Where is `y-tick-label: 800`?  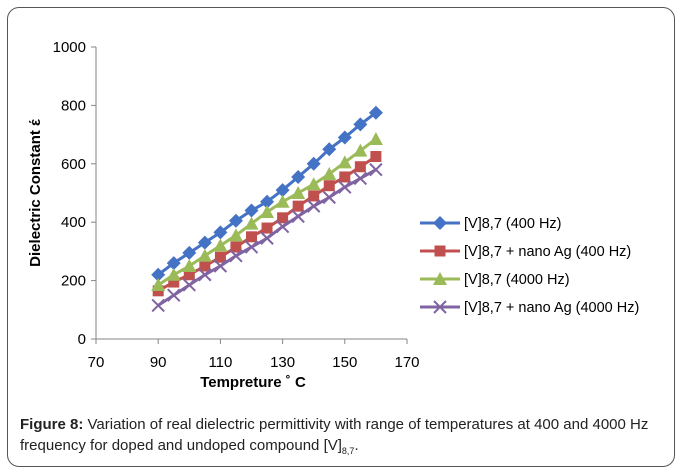
y-tick-label: 800 is located at coordinates (73, 105).